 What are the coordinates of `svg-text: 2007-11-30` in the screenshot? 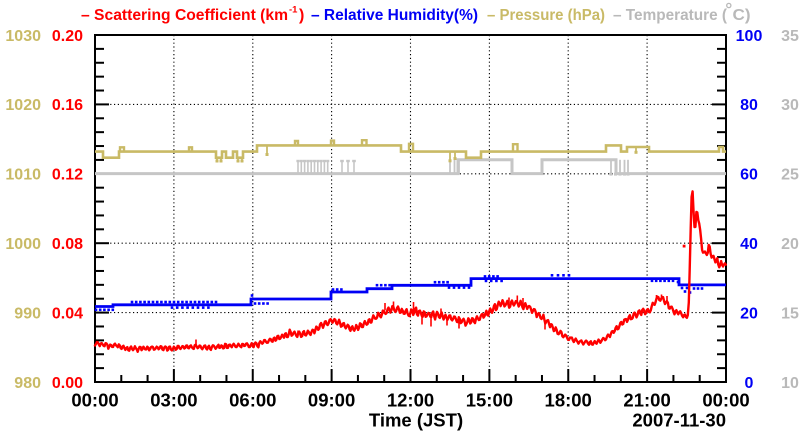 It's located at (679, 420).